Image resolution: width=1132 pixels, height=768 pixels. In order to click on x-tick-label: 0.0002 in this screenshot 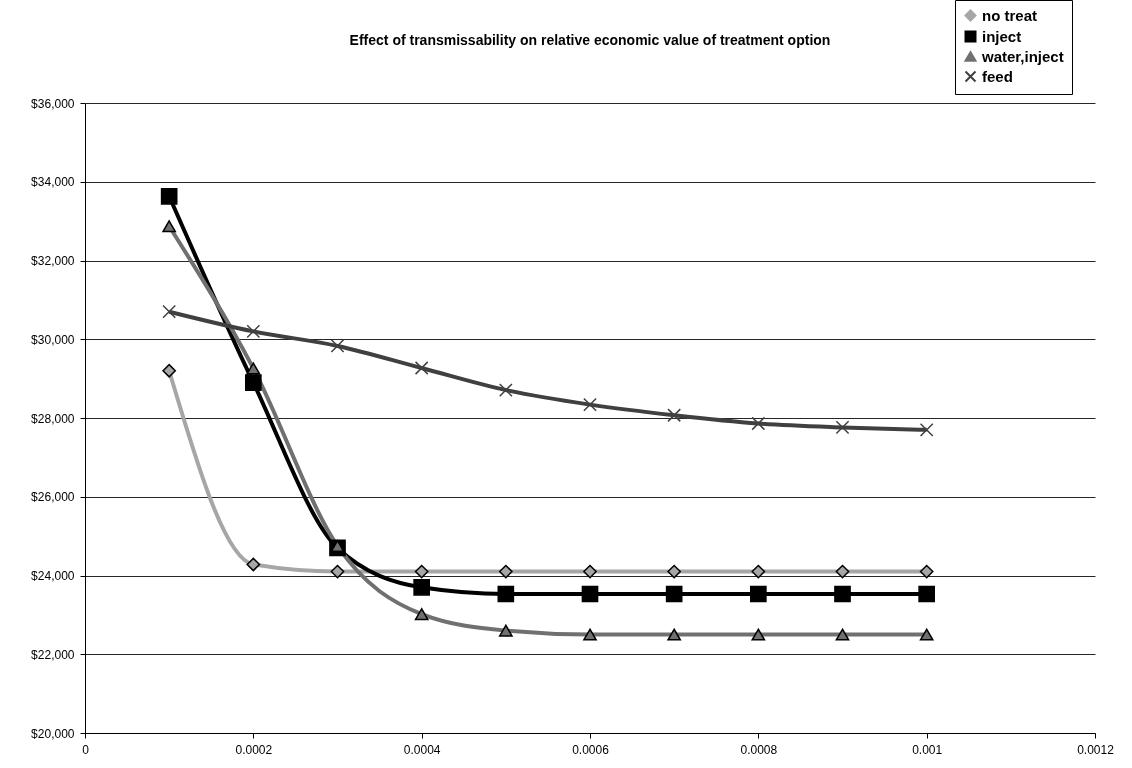, I will do `click(254, 749)`.